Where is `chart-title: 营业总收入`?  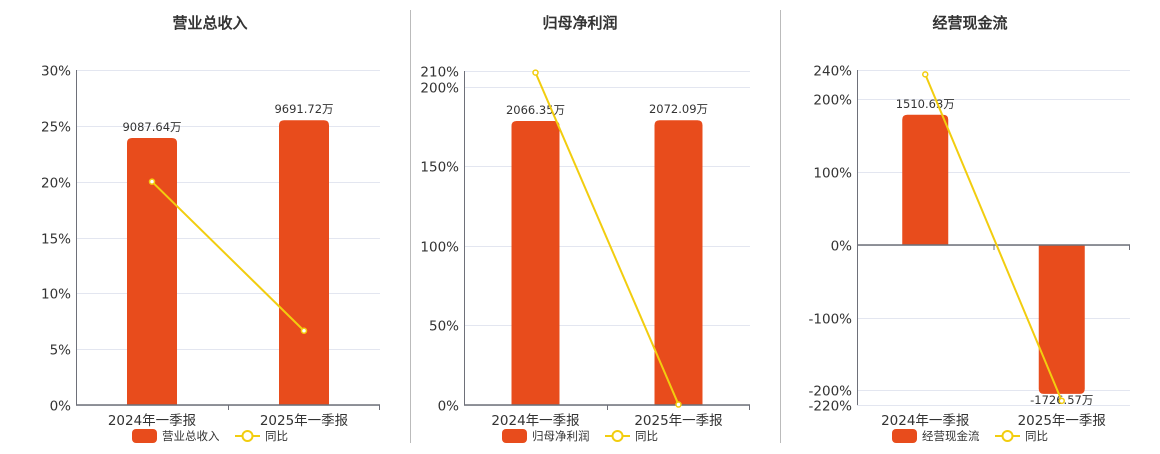
chart-title: 营业总收入 is located at coordinates (209, 23).